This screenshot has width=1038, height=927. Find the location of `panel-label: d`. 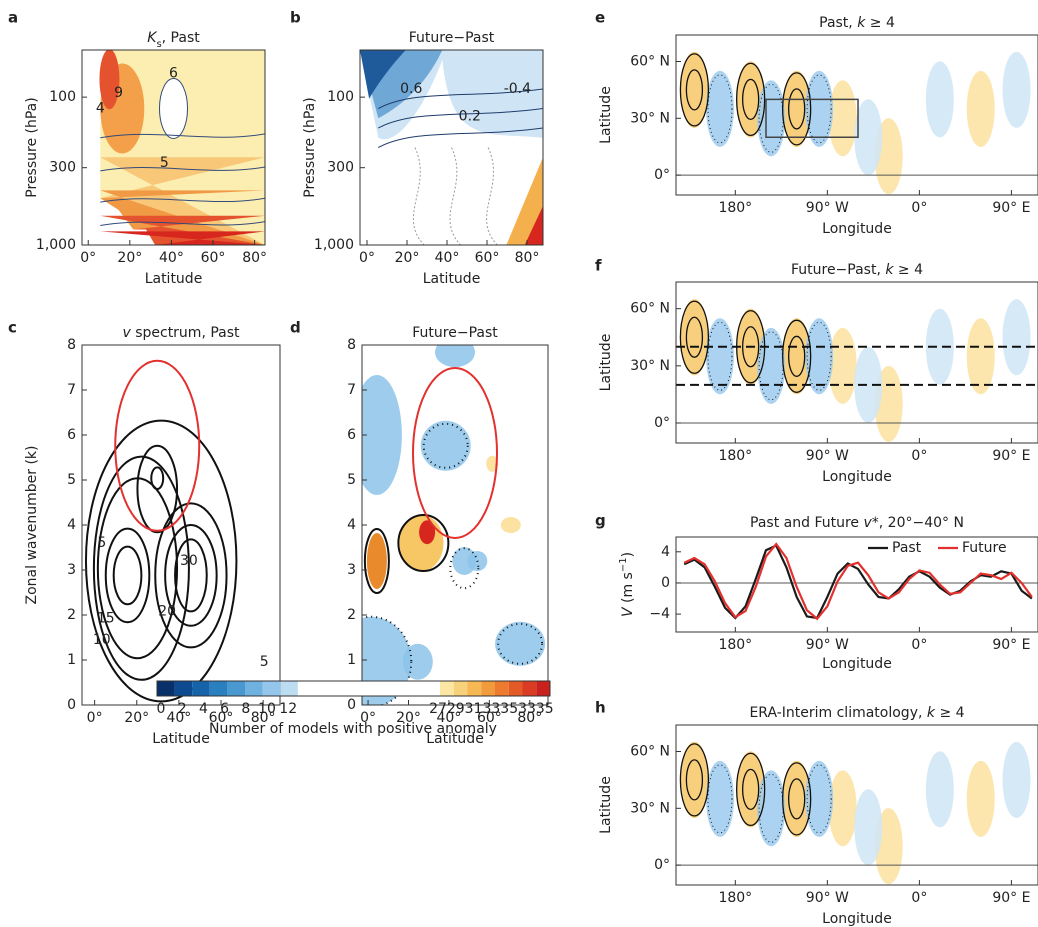

panel-label: d is located at coordinates (295, 328).